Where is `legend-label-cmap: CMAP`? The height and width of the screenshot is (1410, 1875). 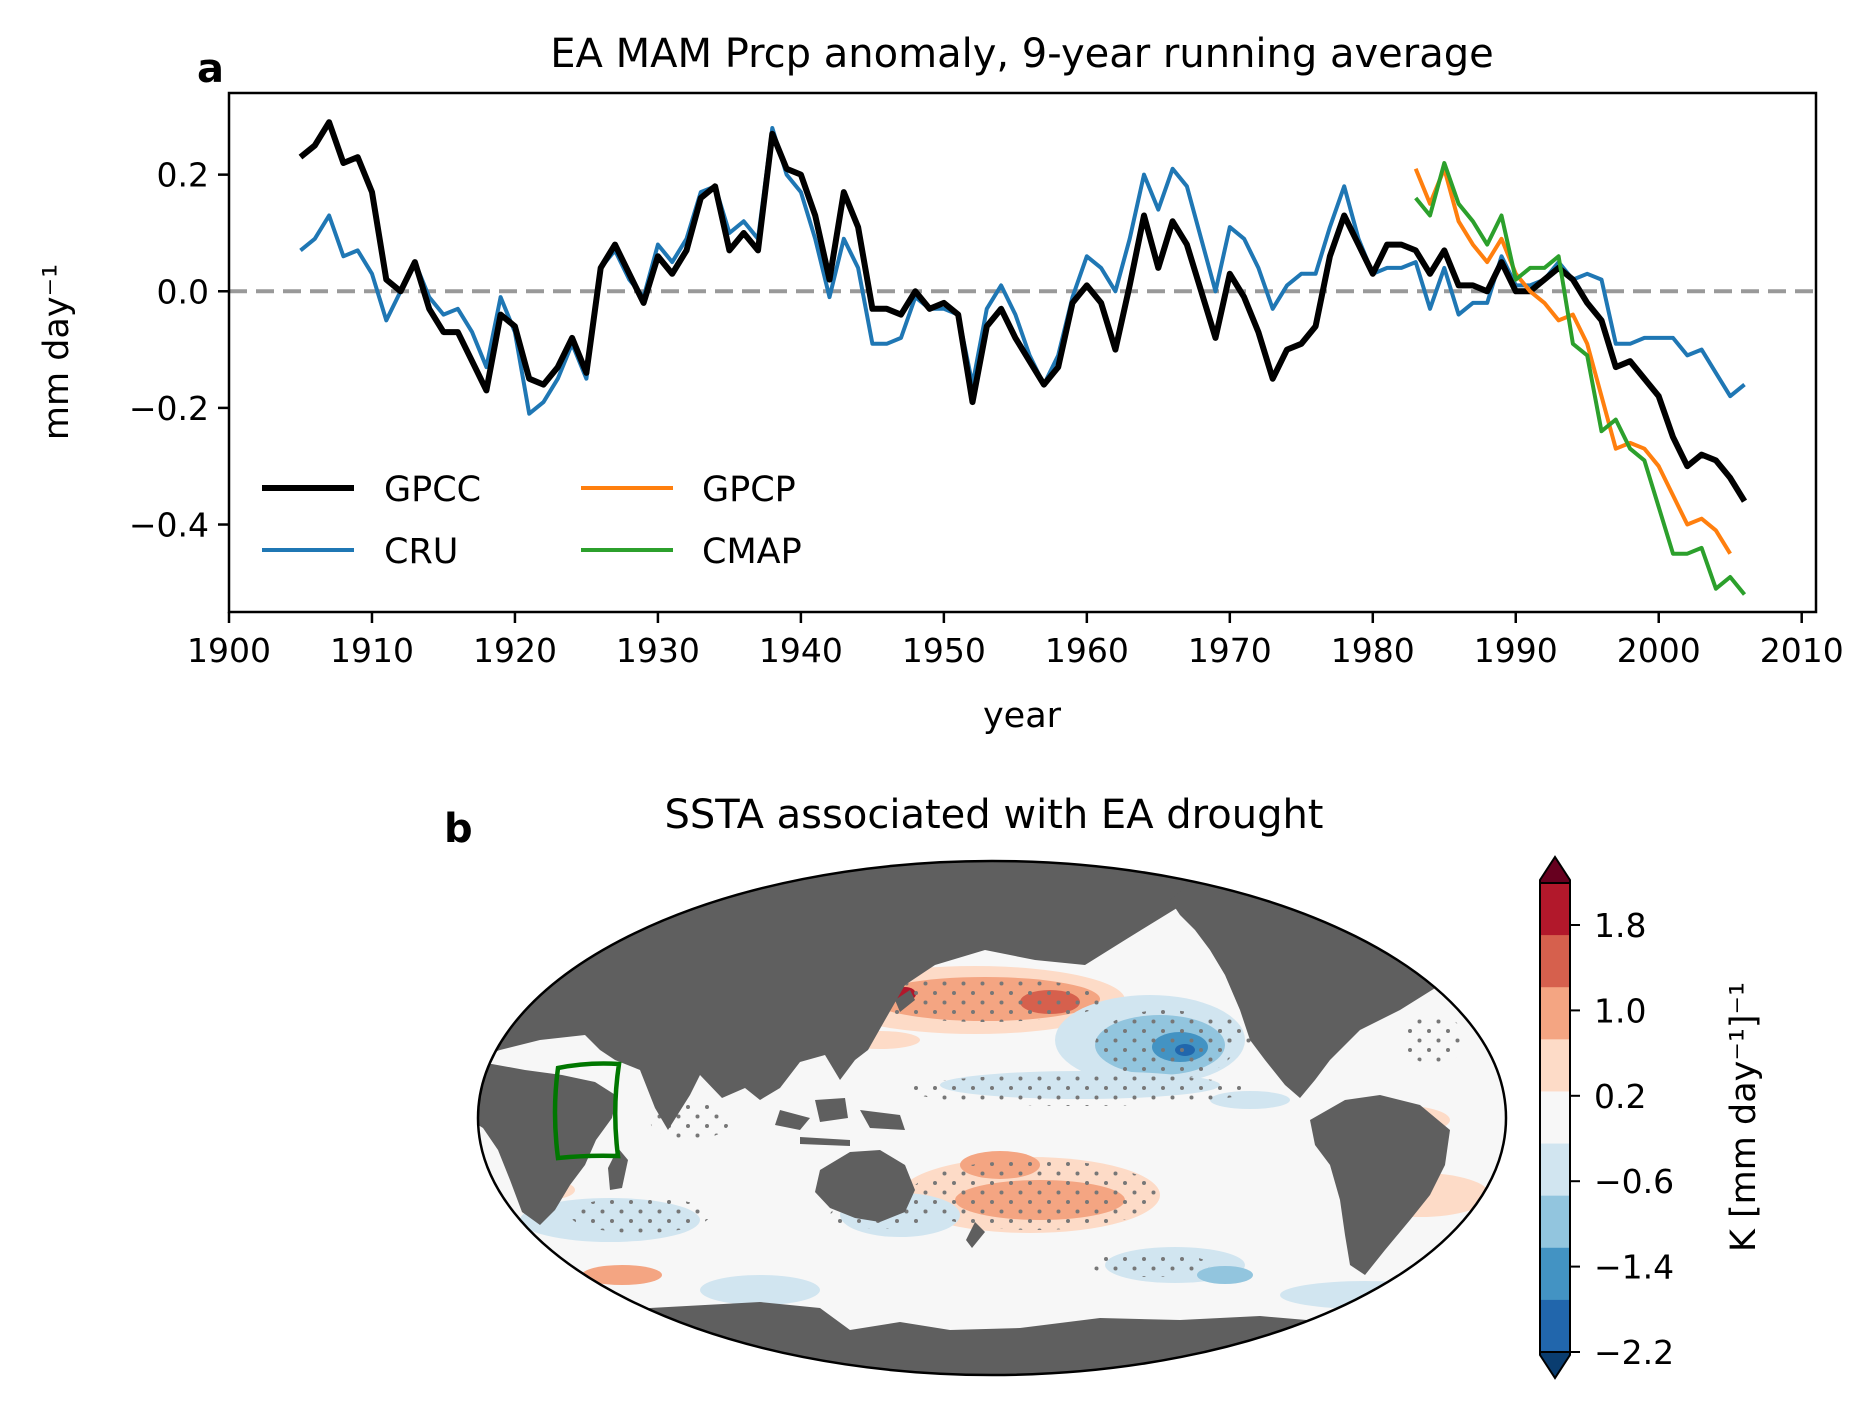
legend-label-cmap: CMAP is located at coordinates (752, 552).